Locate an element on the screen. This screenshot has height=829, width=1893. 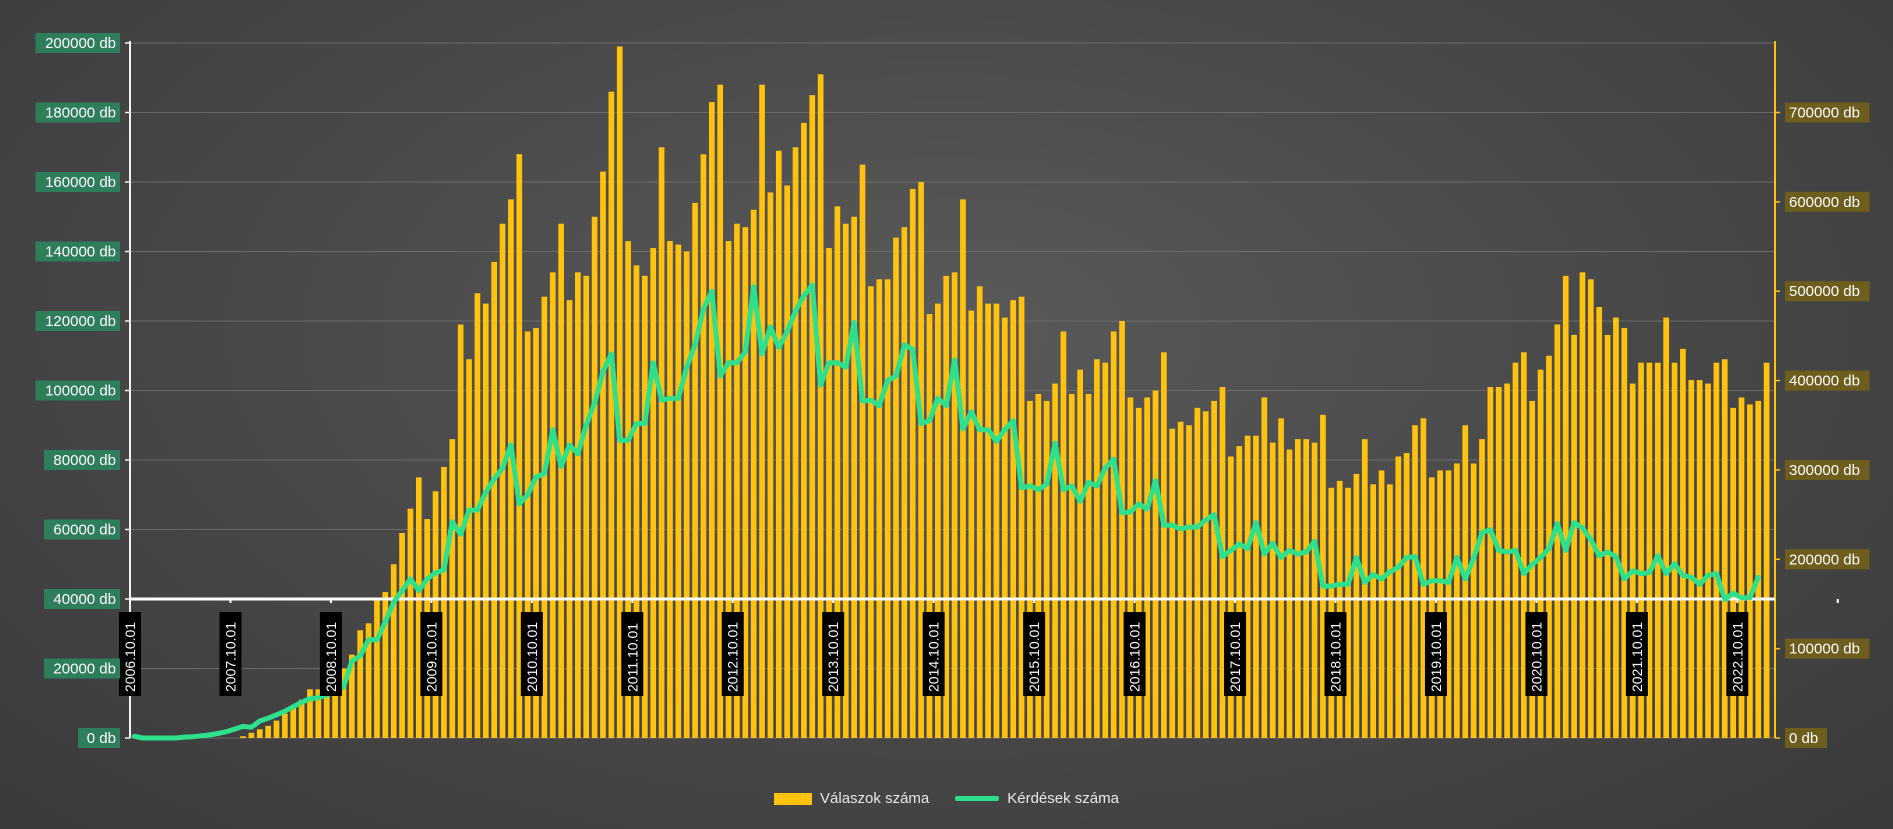
x-date-label-group: 2007.10.01 is located at coordinates (230, 654).